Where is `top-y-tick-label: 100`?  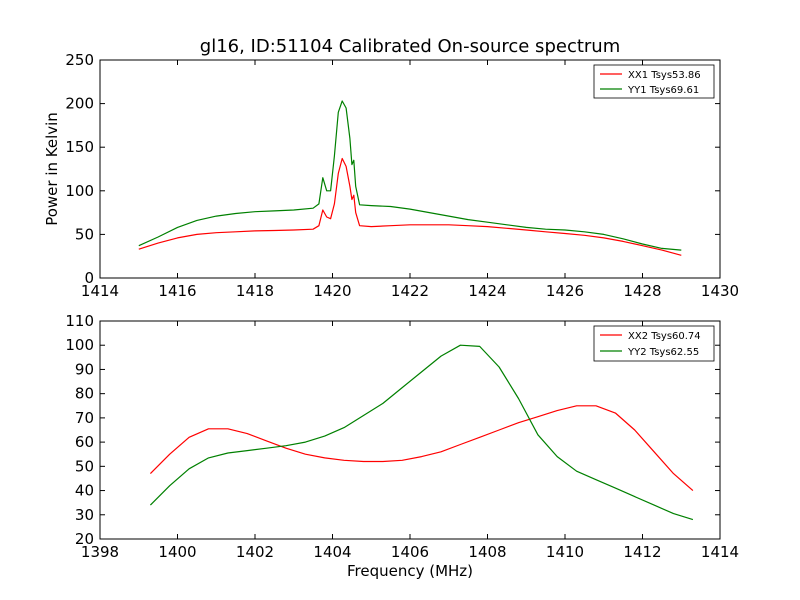 top-y-tick-label: 100 is located at coordinates (79, 191).